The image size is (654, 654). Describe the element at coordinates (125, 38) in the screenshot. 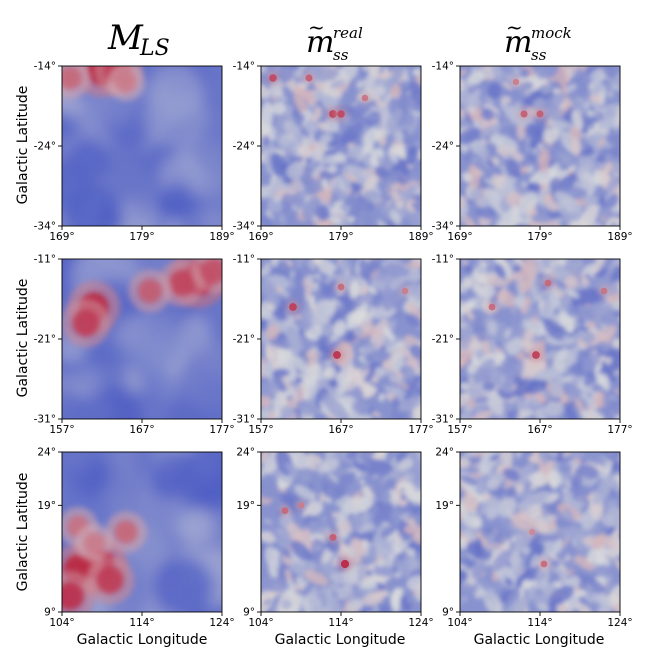

I see `title-m-ls-symbol: M` at that location.